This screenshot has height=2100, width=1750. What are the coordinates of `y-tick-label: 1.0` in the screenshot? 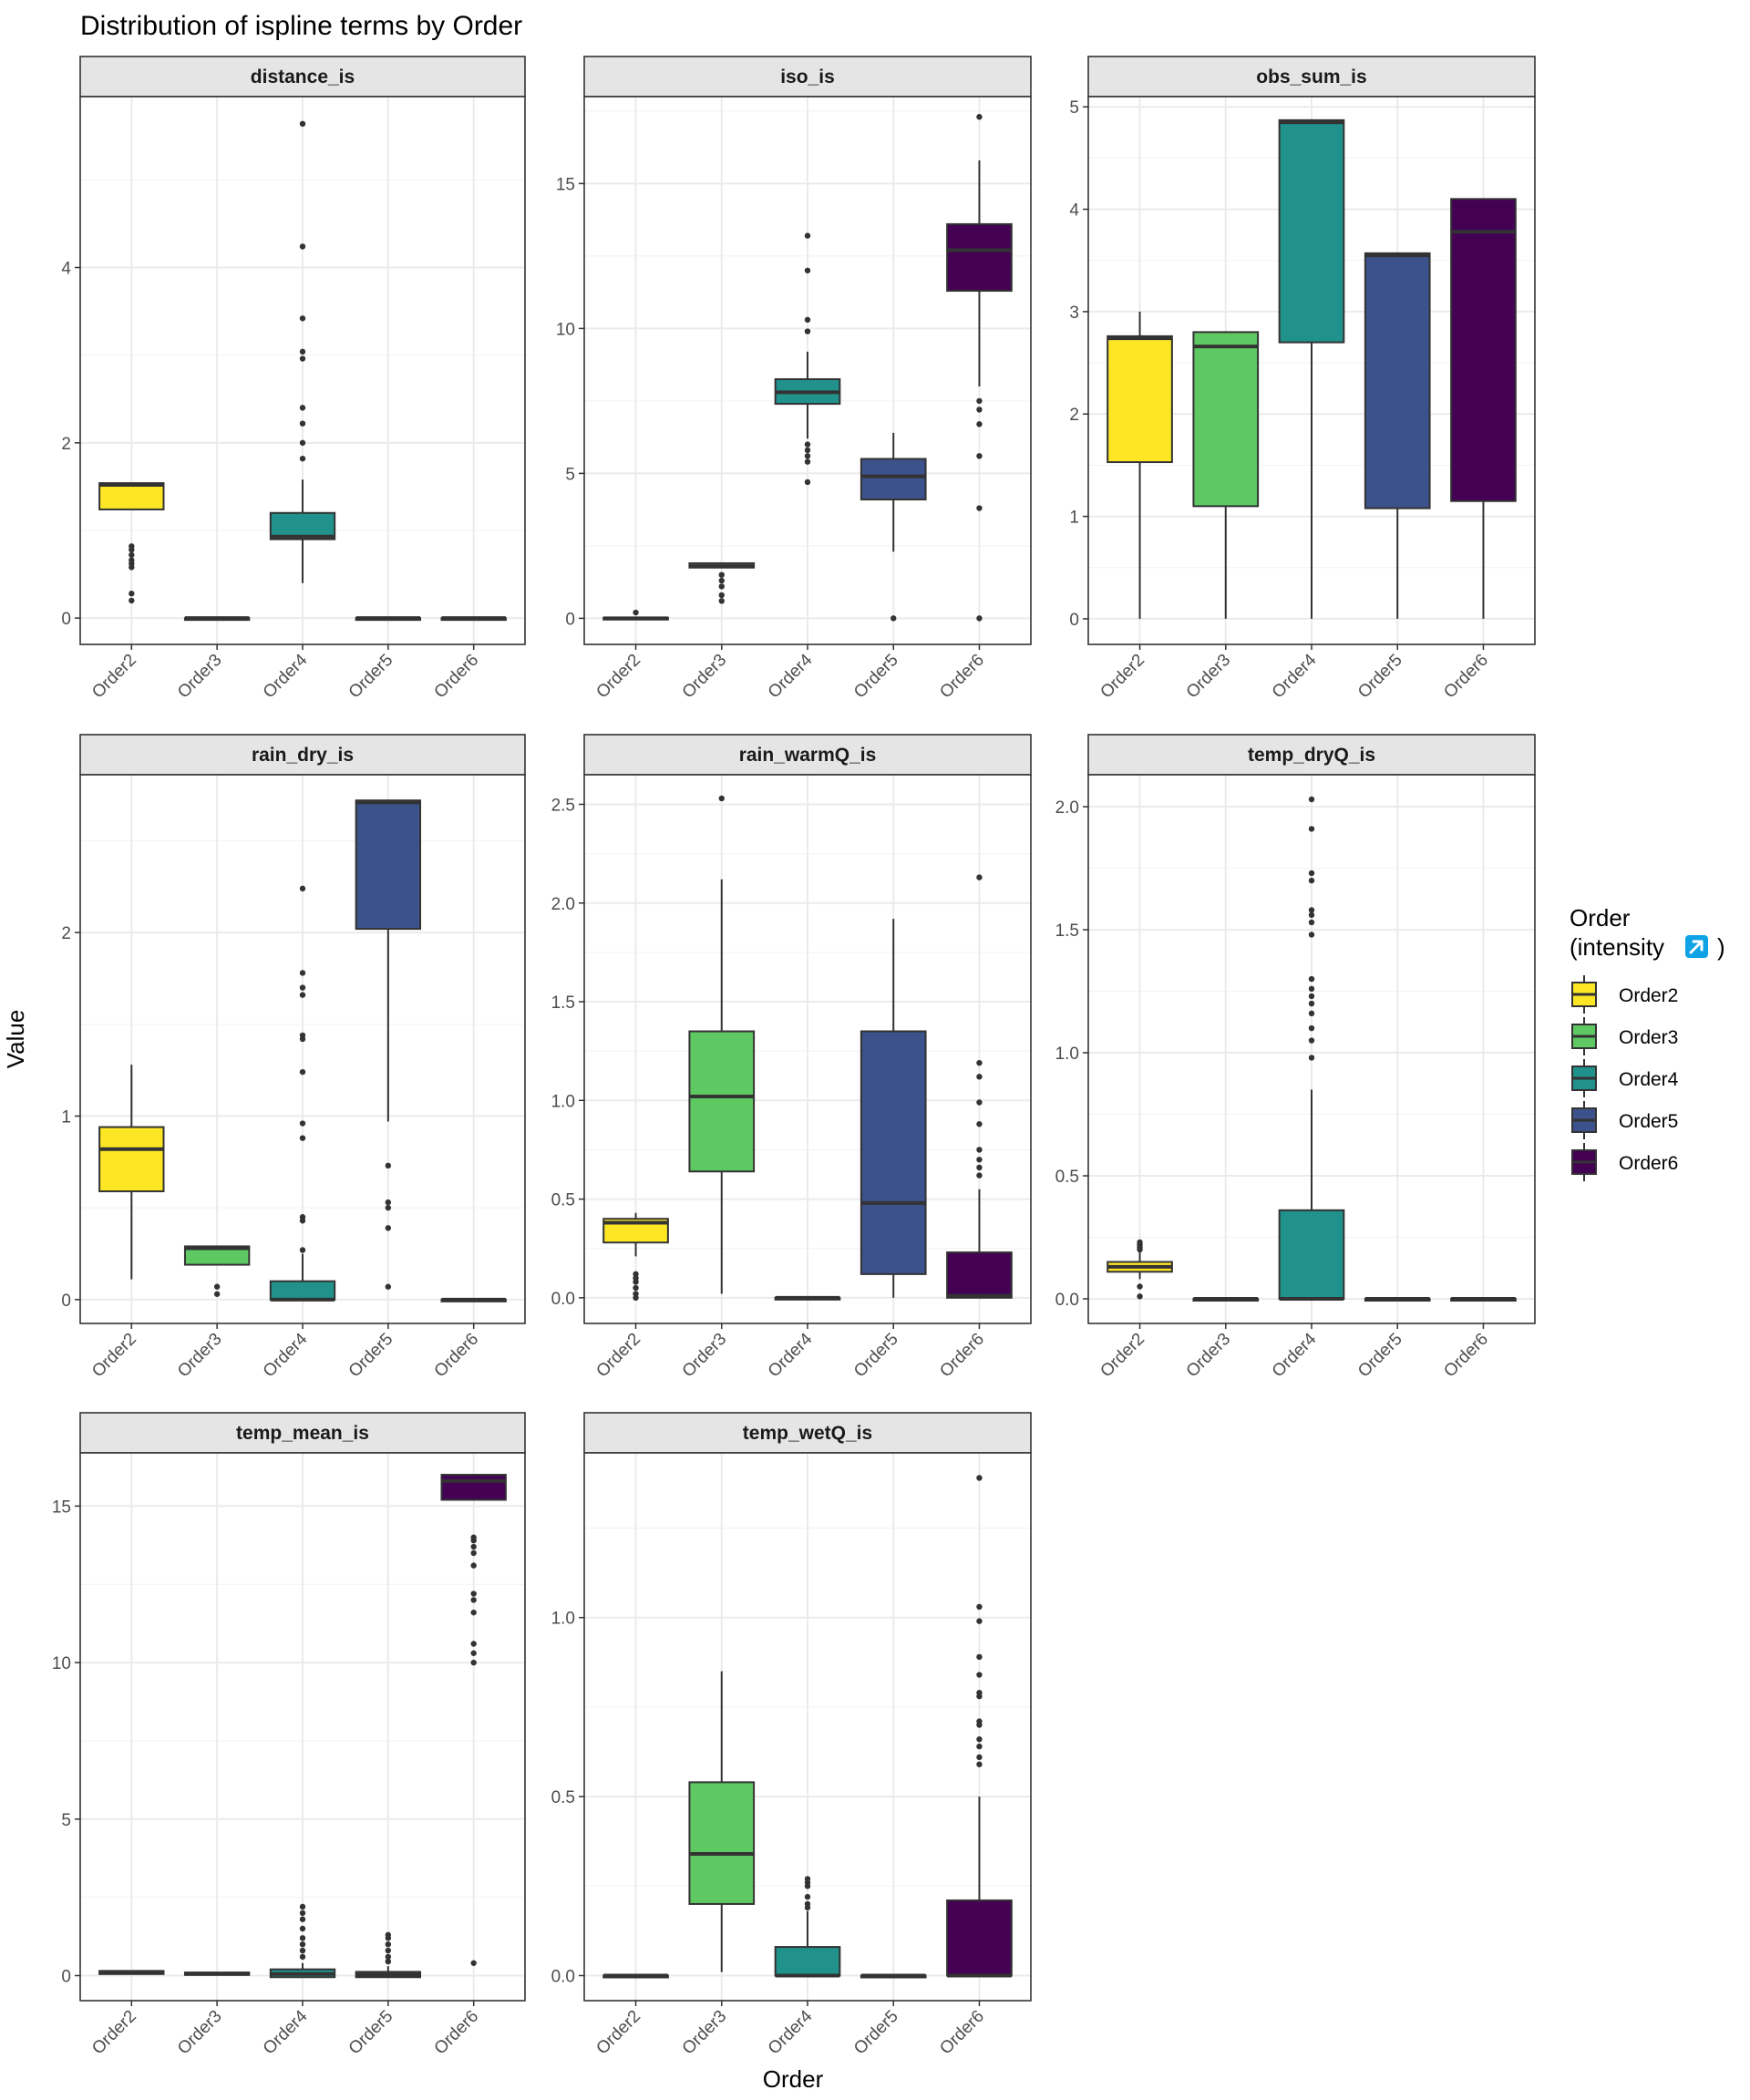 It's located at (563, 1619).